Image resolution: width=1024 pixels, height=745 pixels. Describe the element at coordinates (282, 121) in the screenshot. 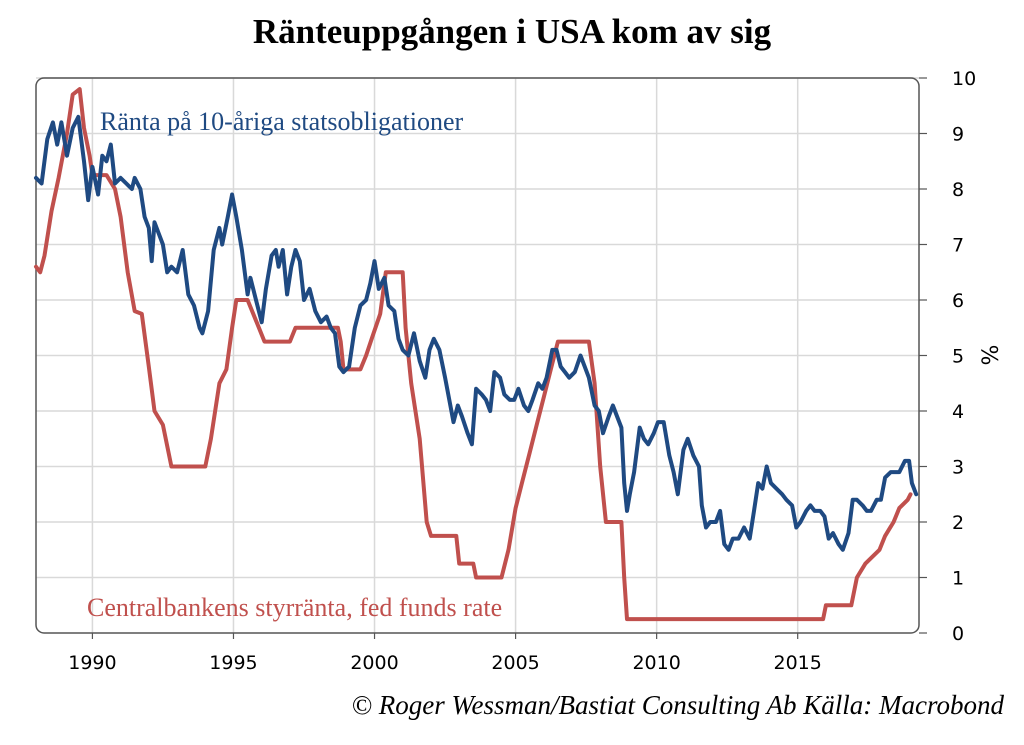

I see `series-label-treasury-10y: Ränta på 10-åriga statsobligationer` at that location.